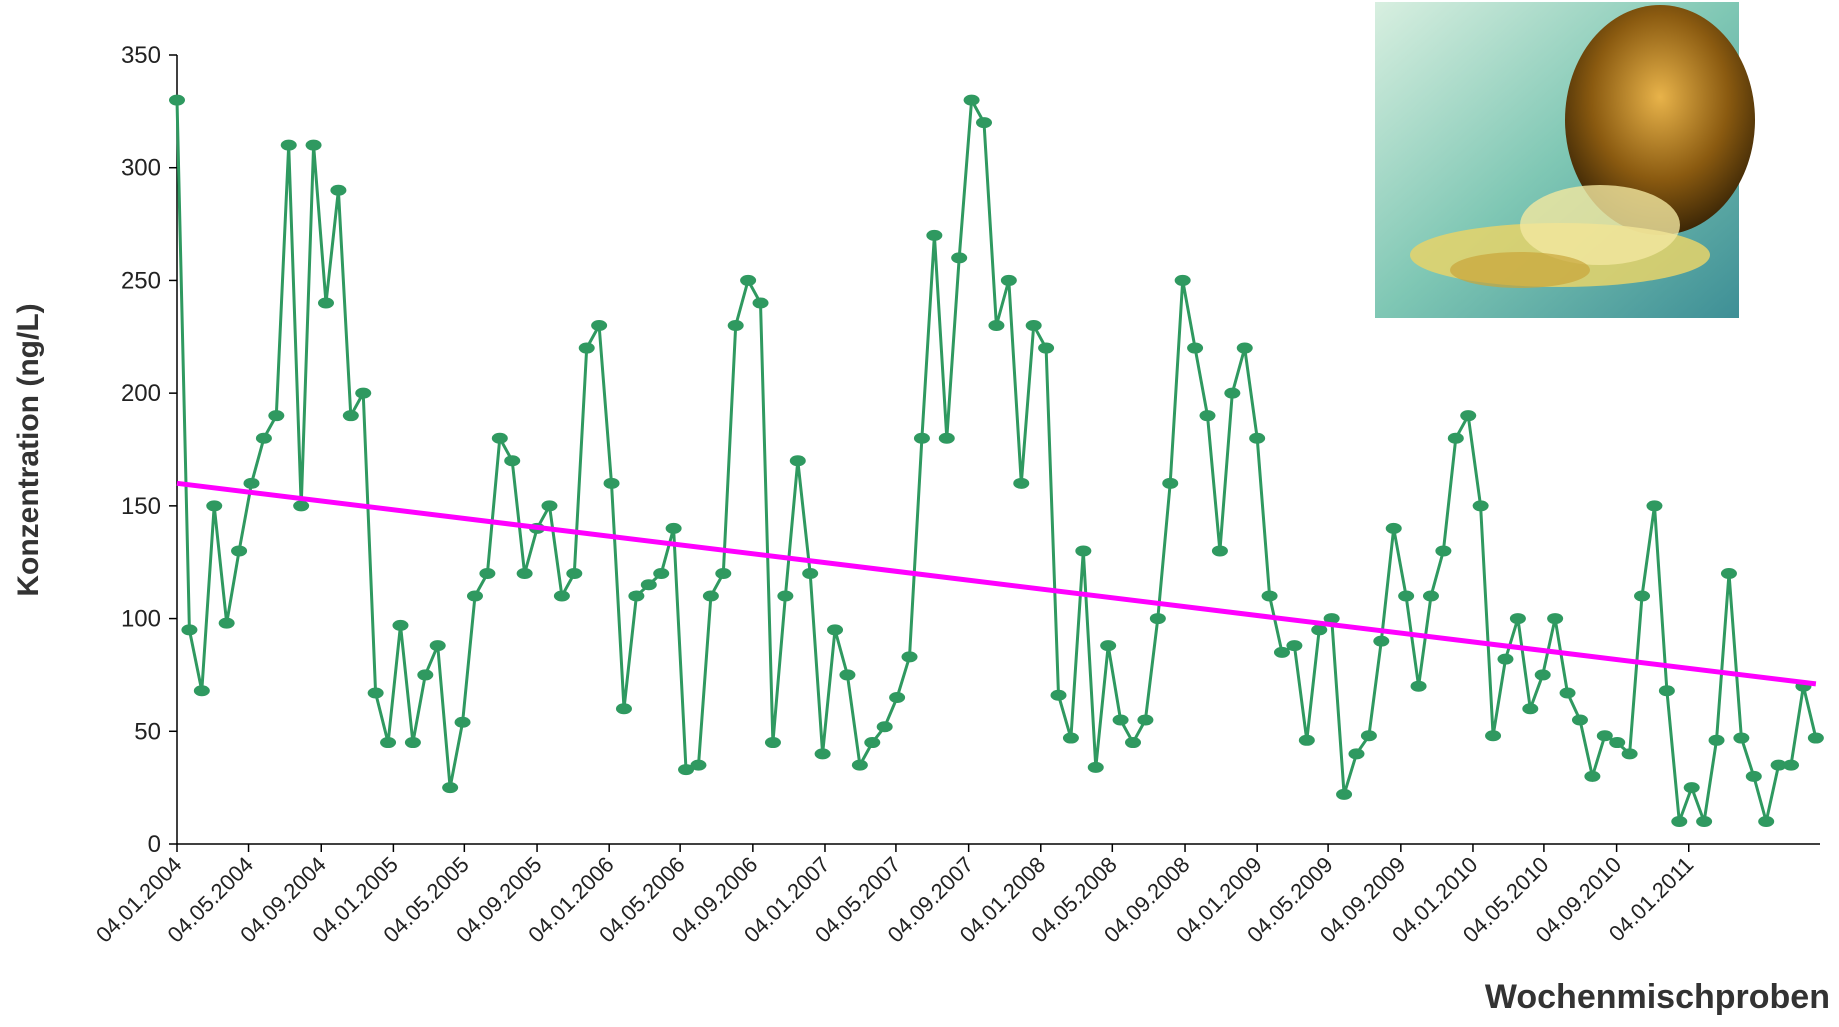 The width and height of the screenshot is (1839, 1027). Describe the element at coordinates (28, 449) in the screenshot. I see `y-axis-label: Konzentration (ng/L)` at that location.